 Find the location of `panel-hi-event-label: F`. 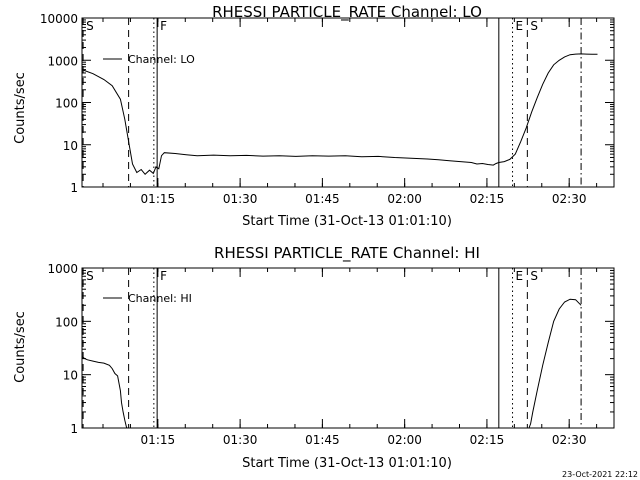

panel-hi-event-label: F is located at coordinates (163, 276).